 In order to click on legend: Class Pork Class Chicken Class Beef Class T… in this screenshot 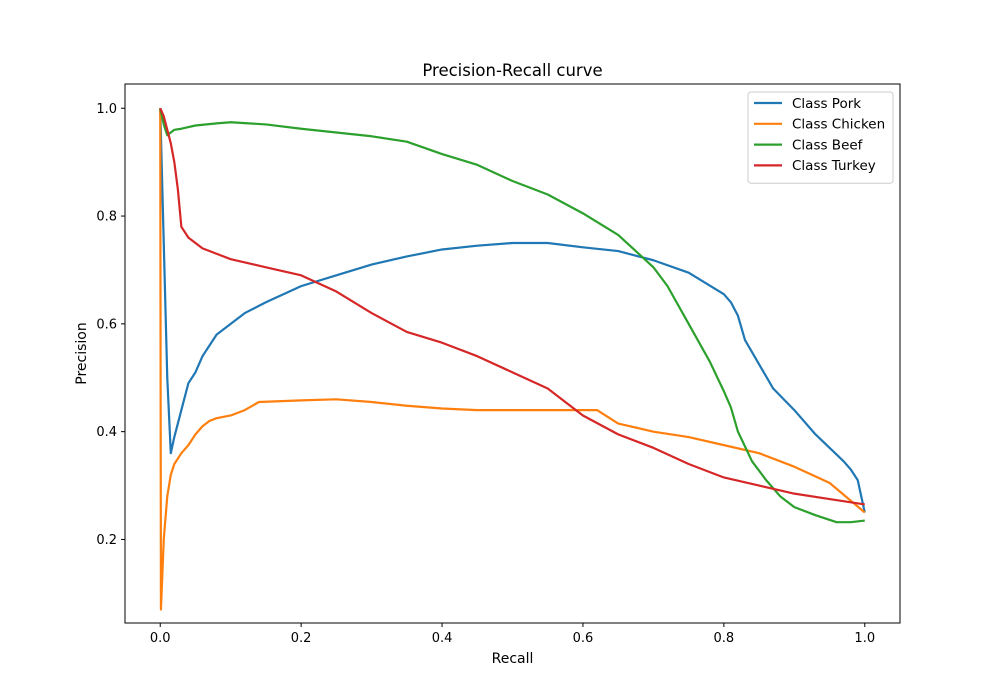, I will do `click(820, 137)`.